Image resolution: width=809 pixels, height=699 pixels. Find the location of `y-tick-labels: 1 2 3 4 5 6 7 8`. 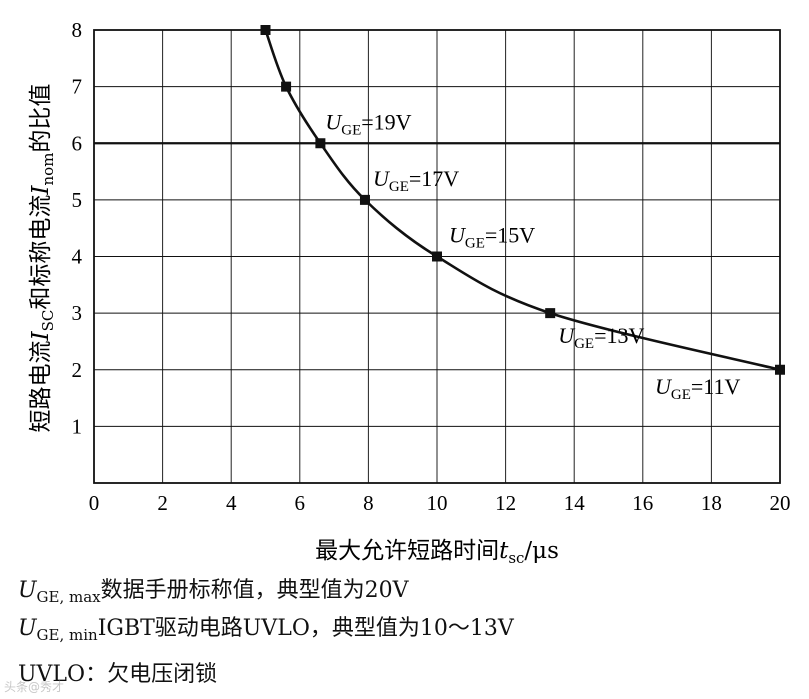

y-tick-labels: 1 2 3 4 5 6 7 8 is located at coordinates (77, 228).